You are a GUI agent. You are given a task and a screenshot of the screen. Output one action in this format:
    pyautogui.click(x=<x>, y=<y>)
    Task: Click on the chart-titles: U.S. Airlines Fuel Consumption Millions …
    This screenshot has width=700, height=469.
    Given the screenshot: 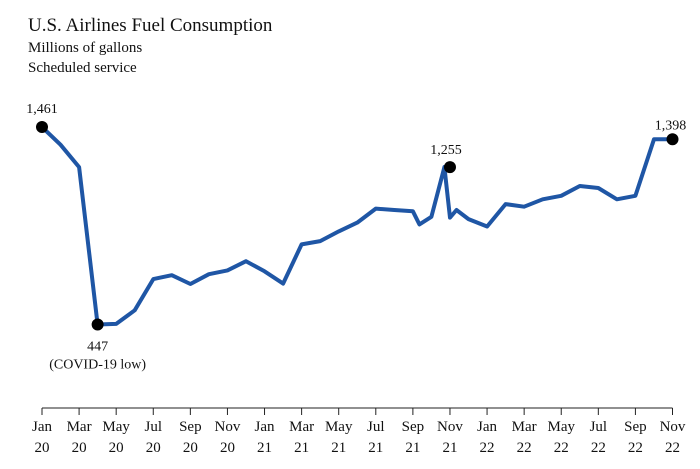 What is the action you would take?
    pyautogui.click(x=150, y=46)
    